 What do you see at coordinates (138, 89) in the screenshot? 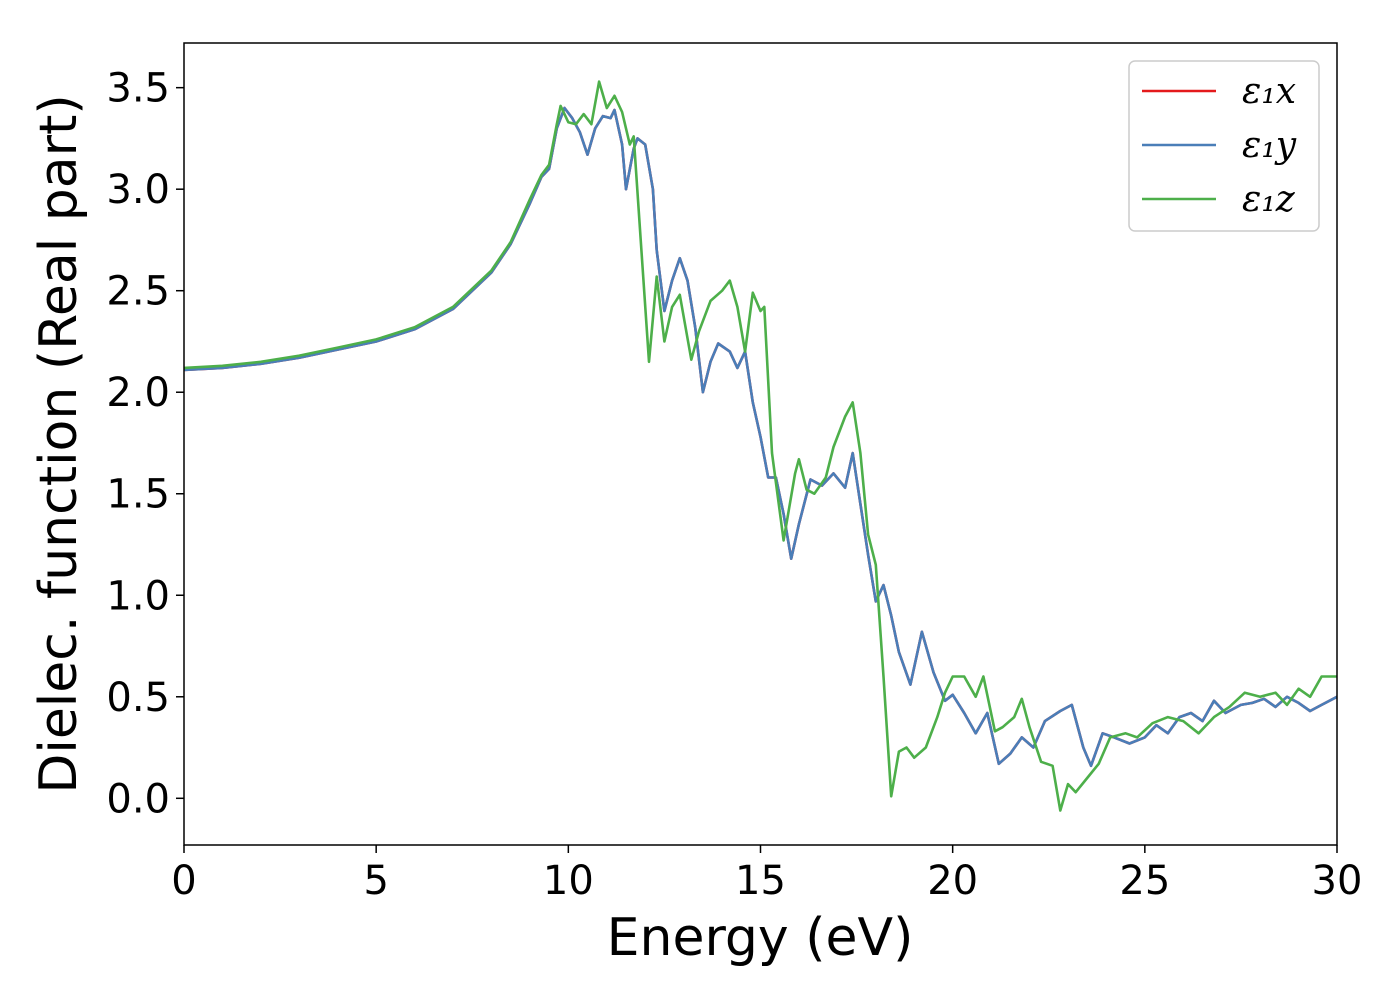
I see `y-tick-label: 3.5` at bounding box center [138, 89].